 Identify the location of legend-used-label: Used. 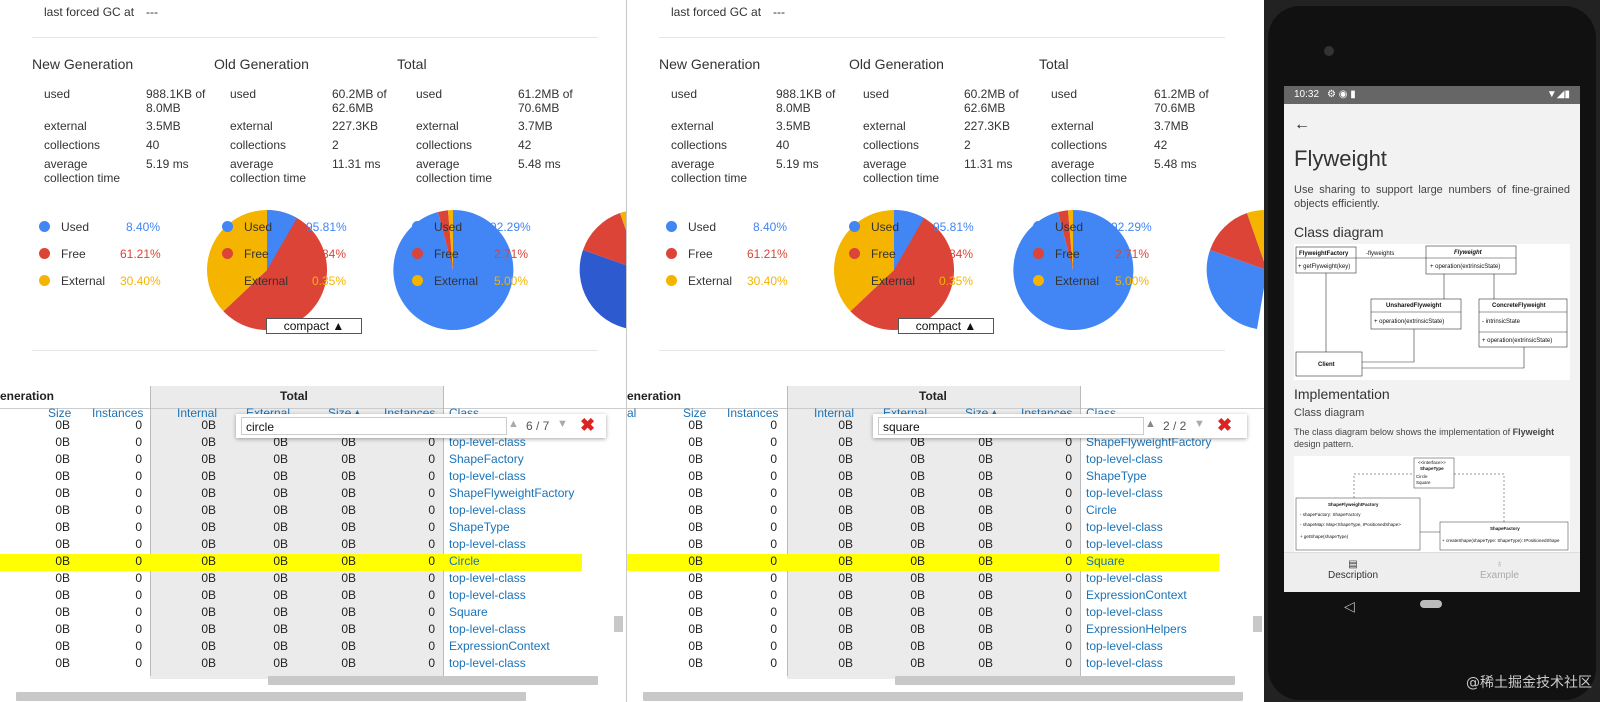
(75, 227).